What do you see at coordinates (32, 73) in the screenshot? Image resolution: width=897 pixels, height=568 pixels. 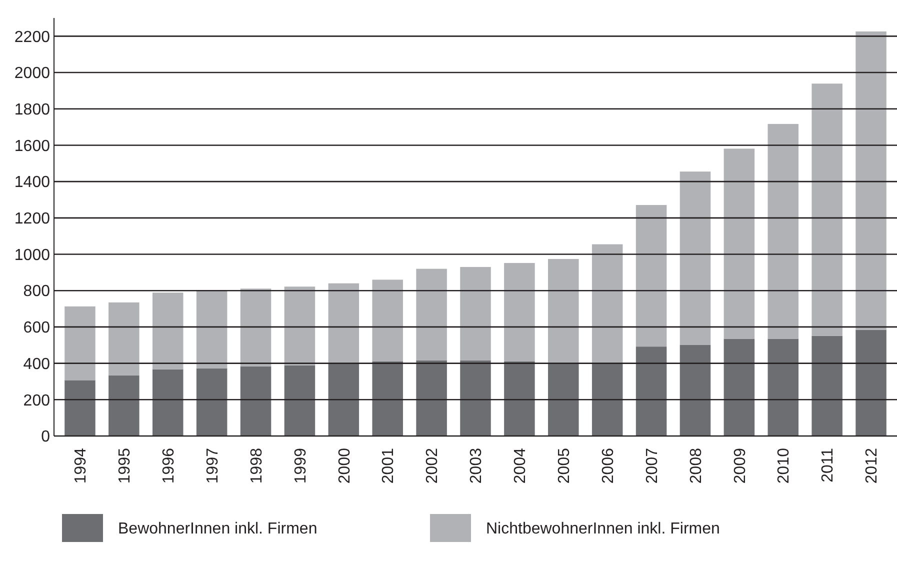 I see `y-tick-label: 2000` at bounding box center [32, 73].